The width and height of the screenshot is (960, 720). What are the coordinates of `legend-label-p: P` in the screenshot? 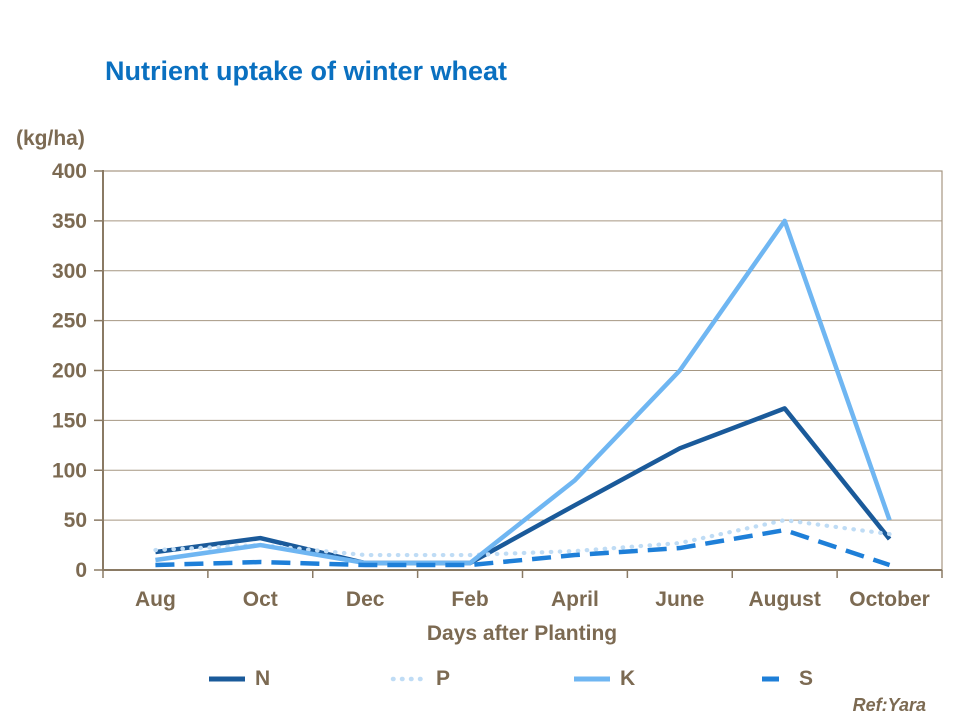 It's located at (443, 678).